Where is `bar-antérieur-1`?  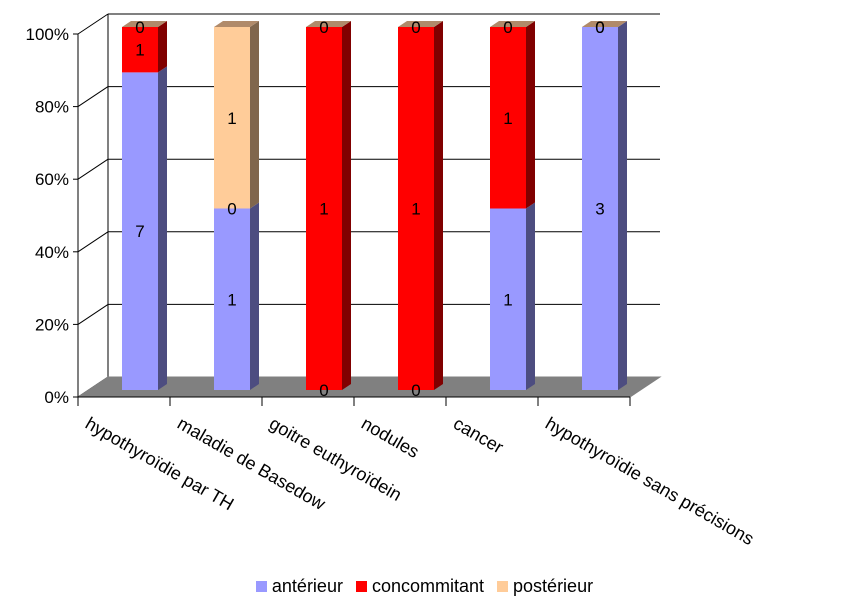
bar-antérieur-1 is located at coordinates (232, 299).